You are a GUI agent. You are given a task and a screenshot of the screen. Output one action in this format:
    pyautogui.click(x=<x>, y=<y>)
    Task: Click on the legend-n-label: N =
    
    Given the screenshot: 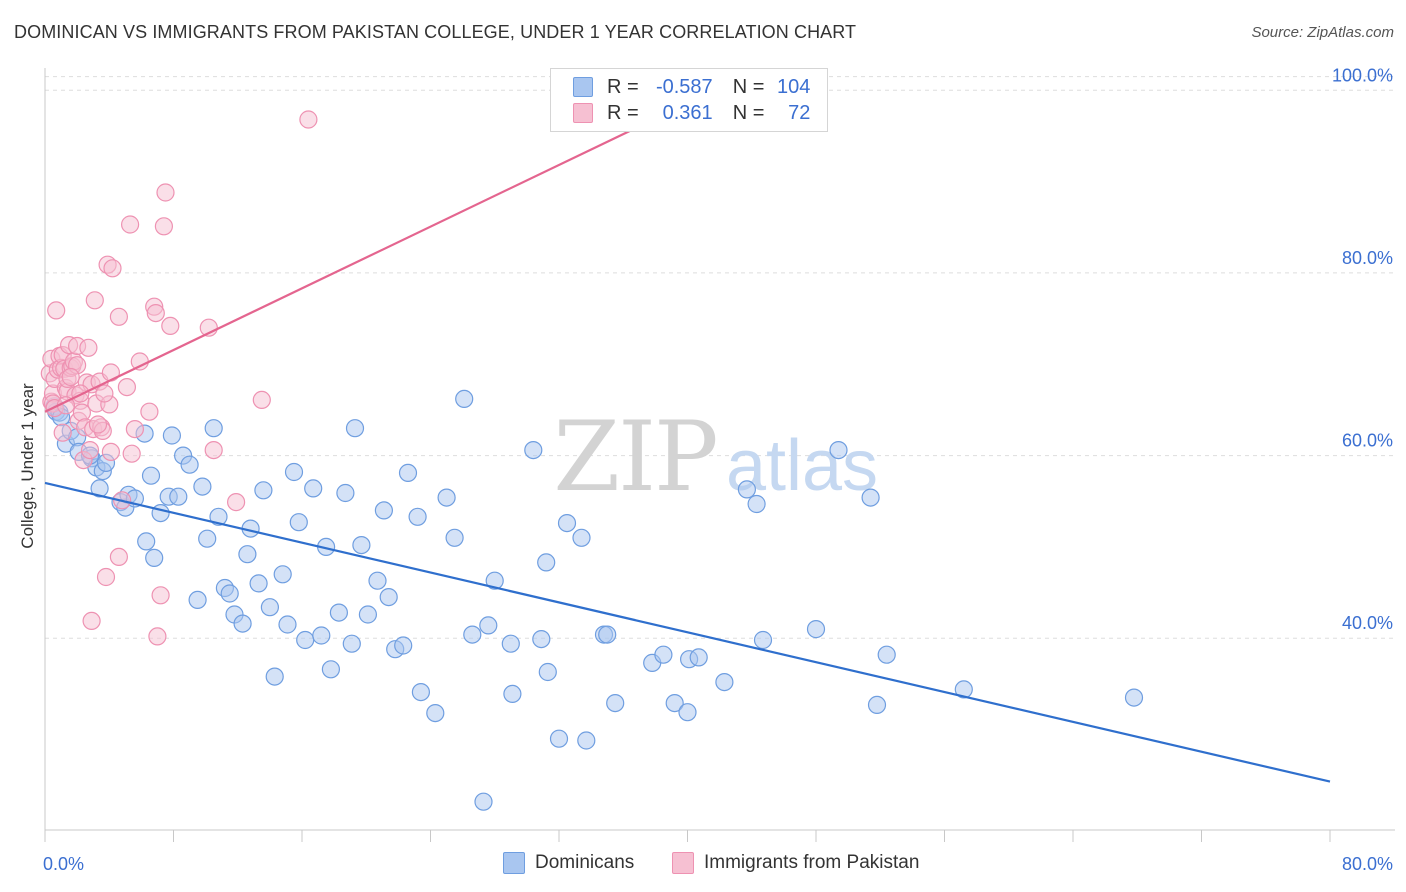 What is the action you would take?
    pyautogui.click(x=748, y=112)
    